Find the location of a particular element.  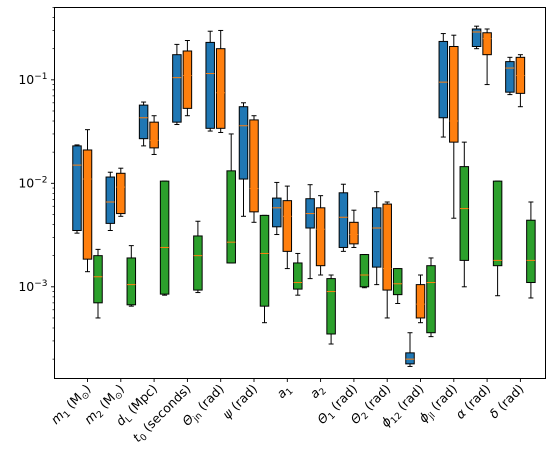

y-tick-label: 10⁻¹ is located at coordinates (32, 79).